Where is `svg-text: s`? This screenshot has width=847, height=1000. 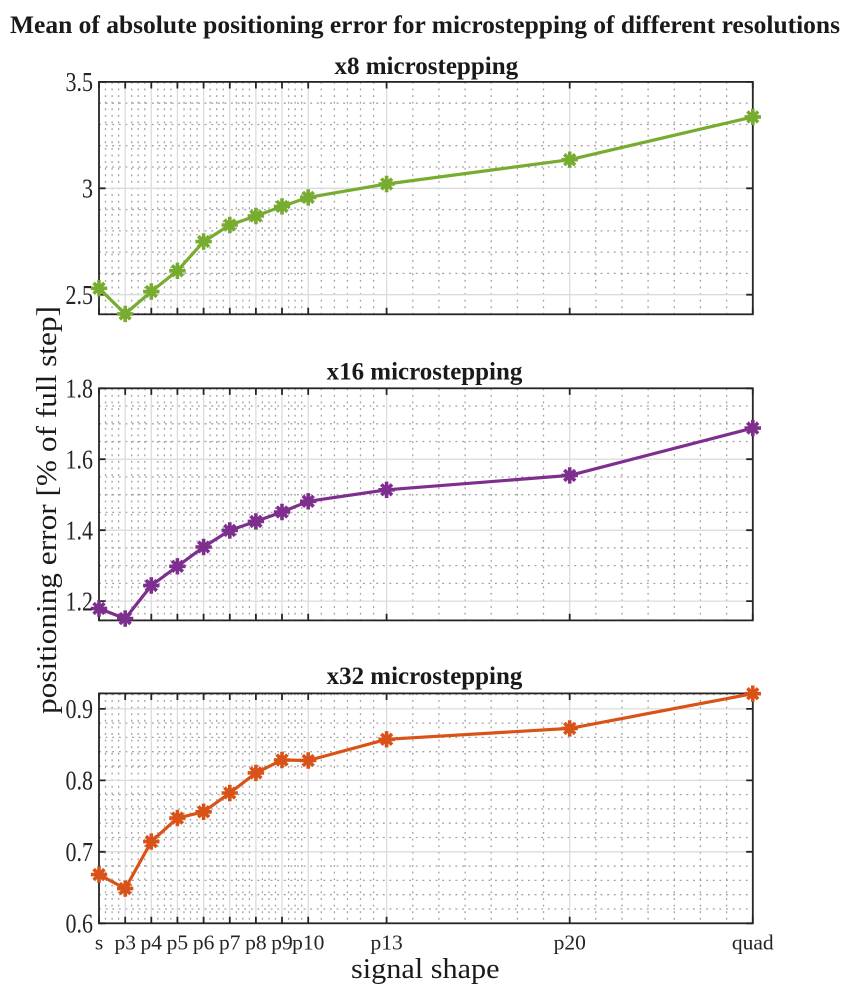
svg-text: s is located at coordinates (99, 943).